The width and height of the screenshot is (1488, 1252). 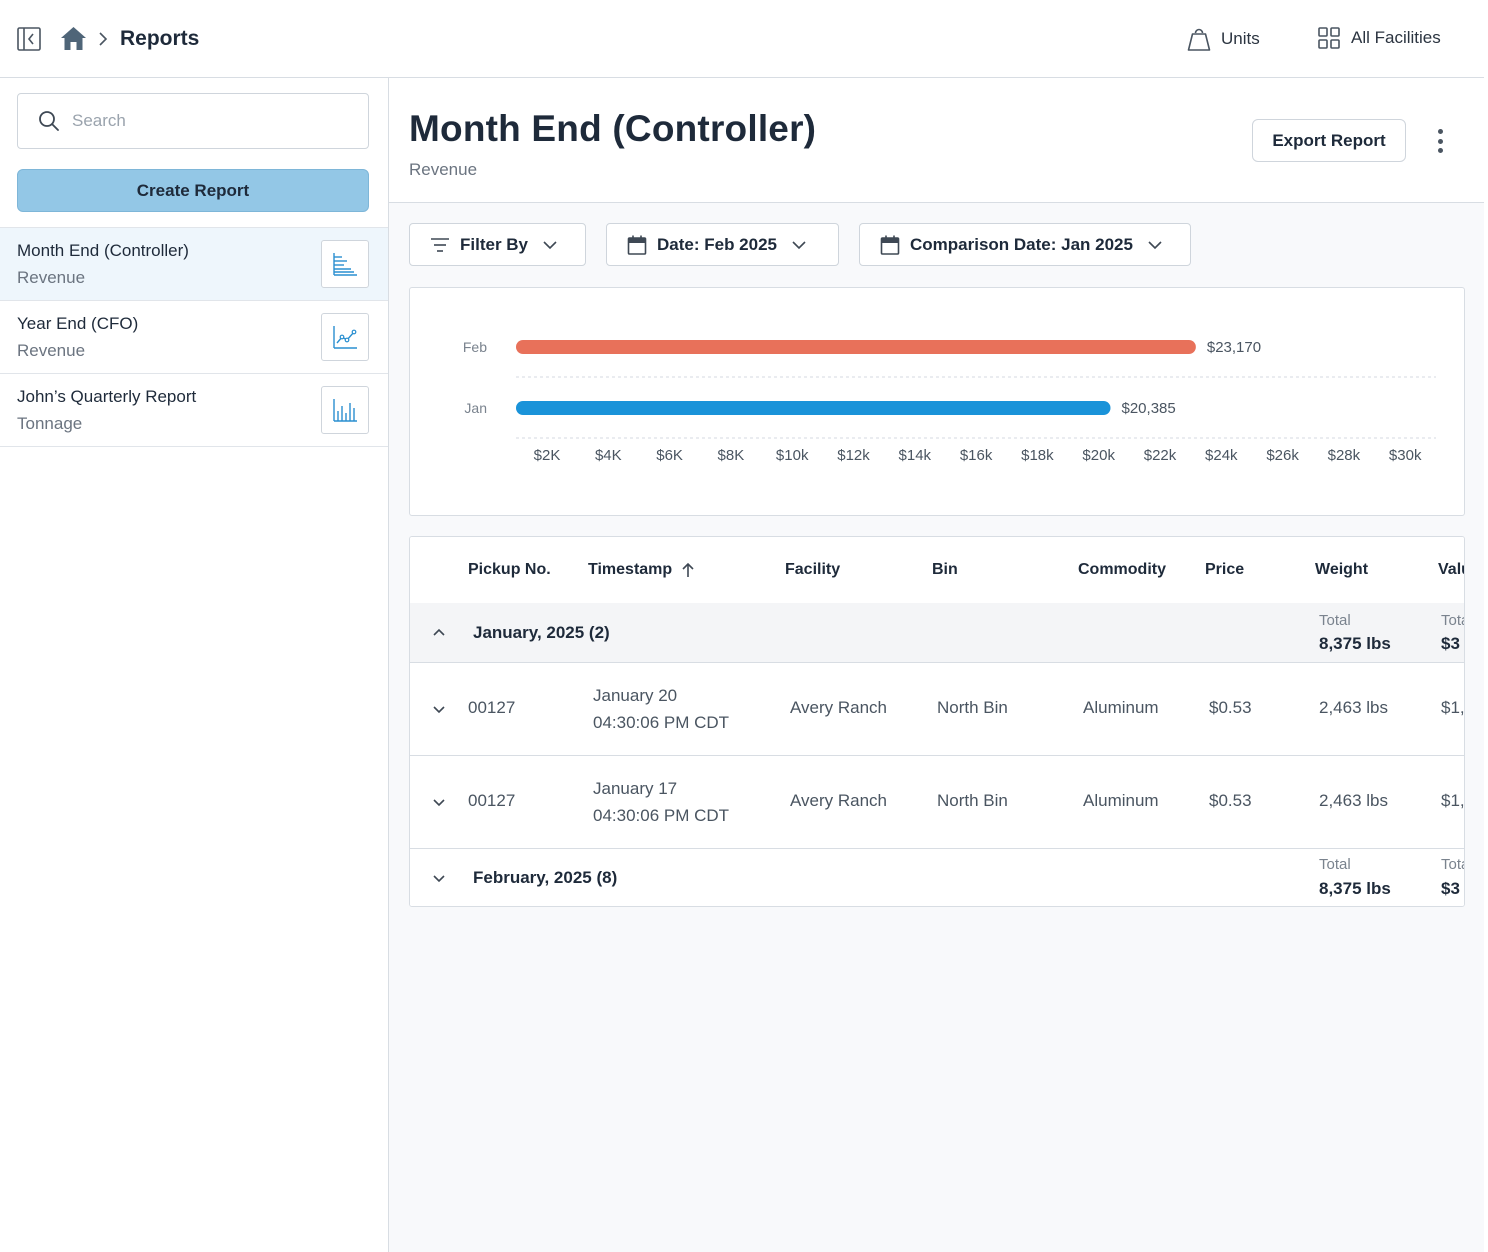 What do you see at coordinates (1225, 569) in the screenshot?
I see `column-header-price: Price` at bounding box center [1225, 569].